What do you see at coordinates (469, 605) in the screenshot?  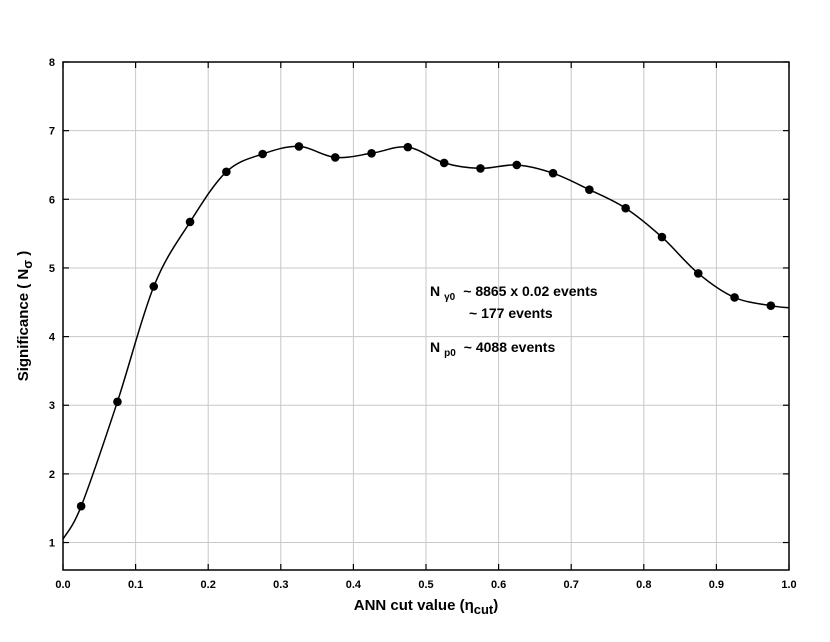 I see `x-axis-label-symbol: η` at bounding box center [469, 605].